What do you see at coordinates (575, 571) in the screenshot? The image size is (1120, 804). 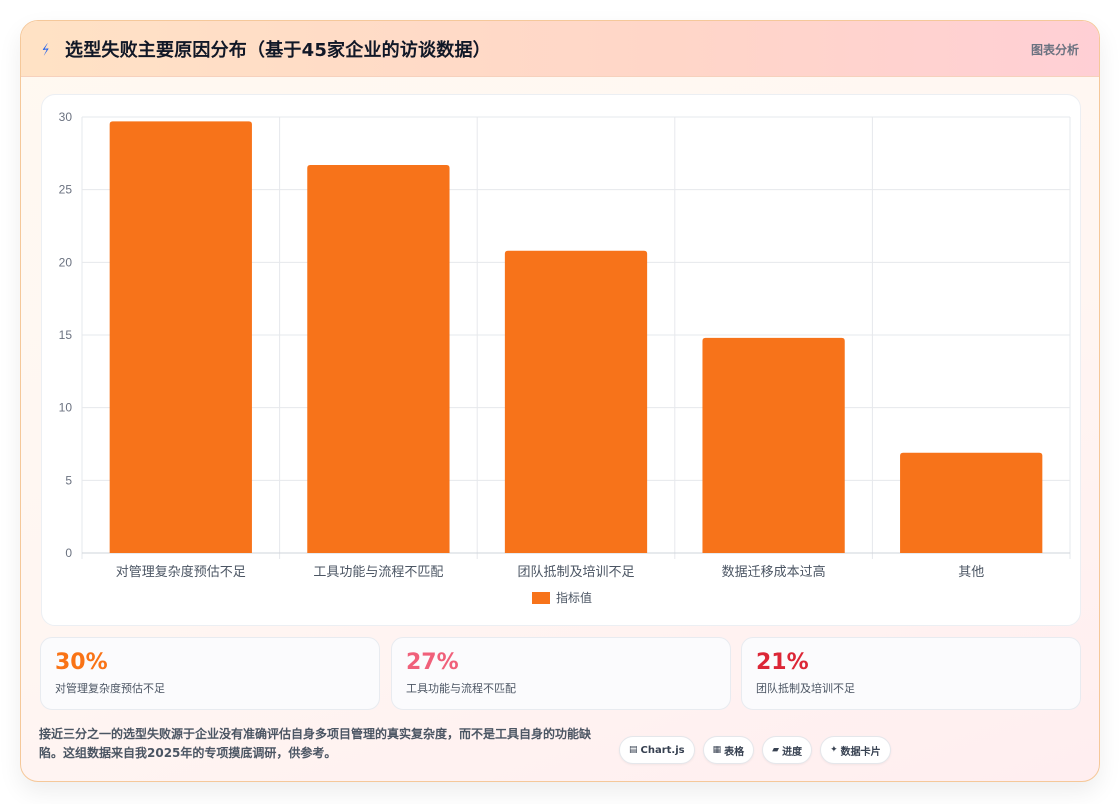 I see `x-tick-label: 团队抵制及培训不足` at bounding box center [575, 571].